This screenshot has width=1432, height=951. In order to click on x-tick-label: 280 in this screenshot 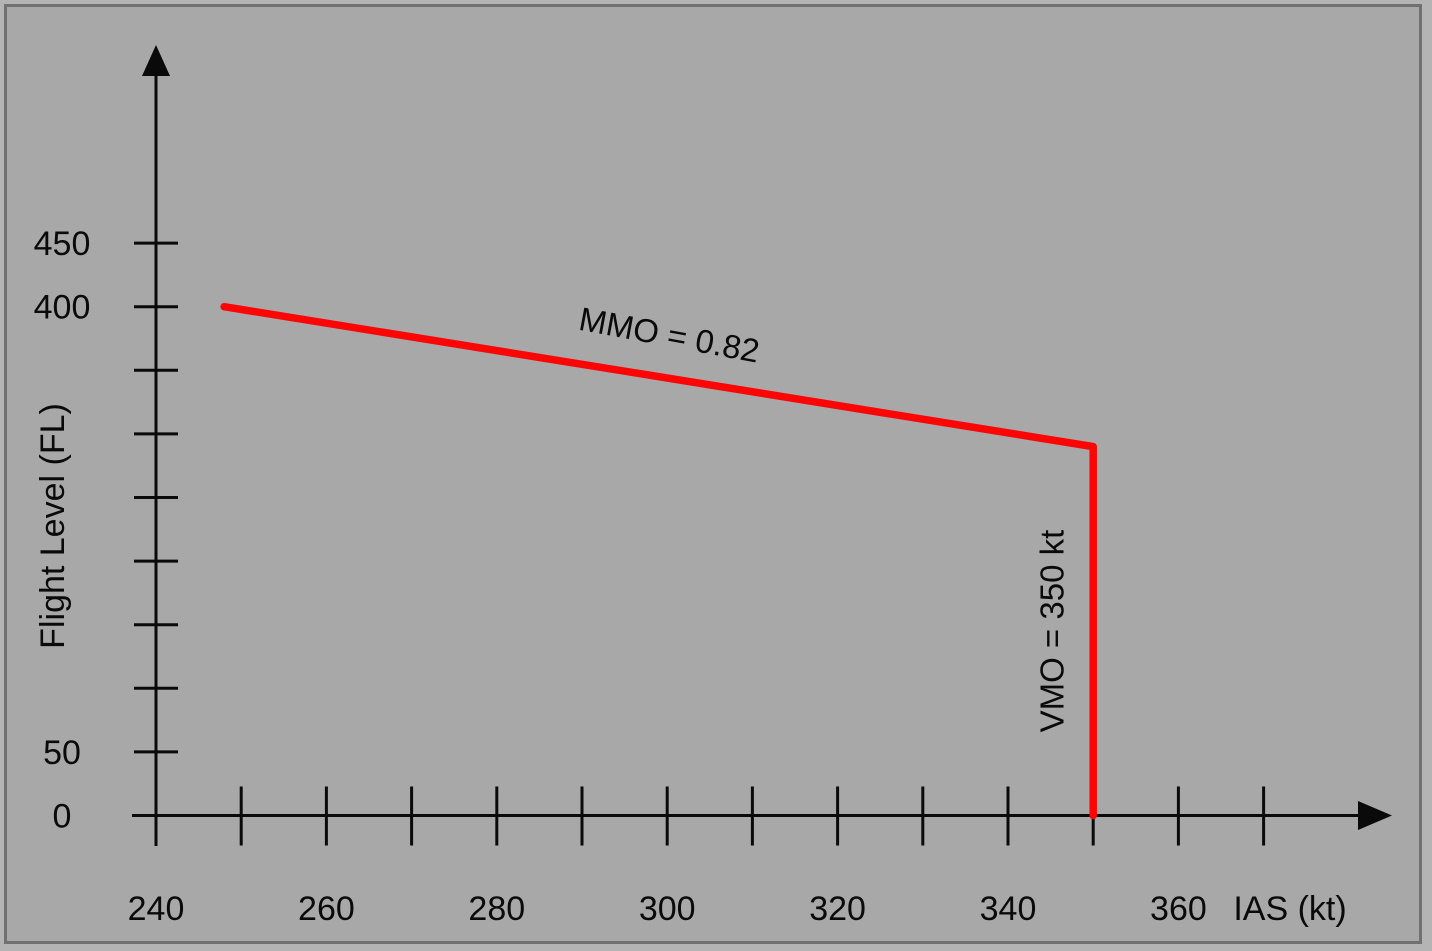, I will do `click(496, 909)`.